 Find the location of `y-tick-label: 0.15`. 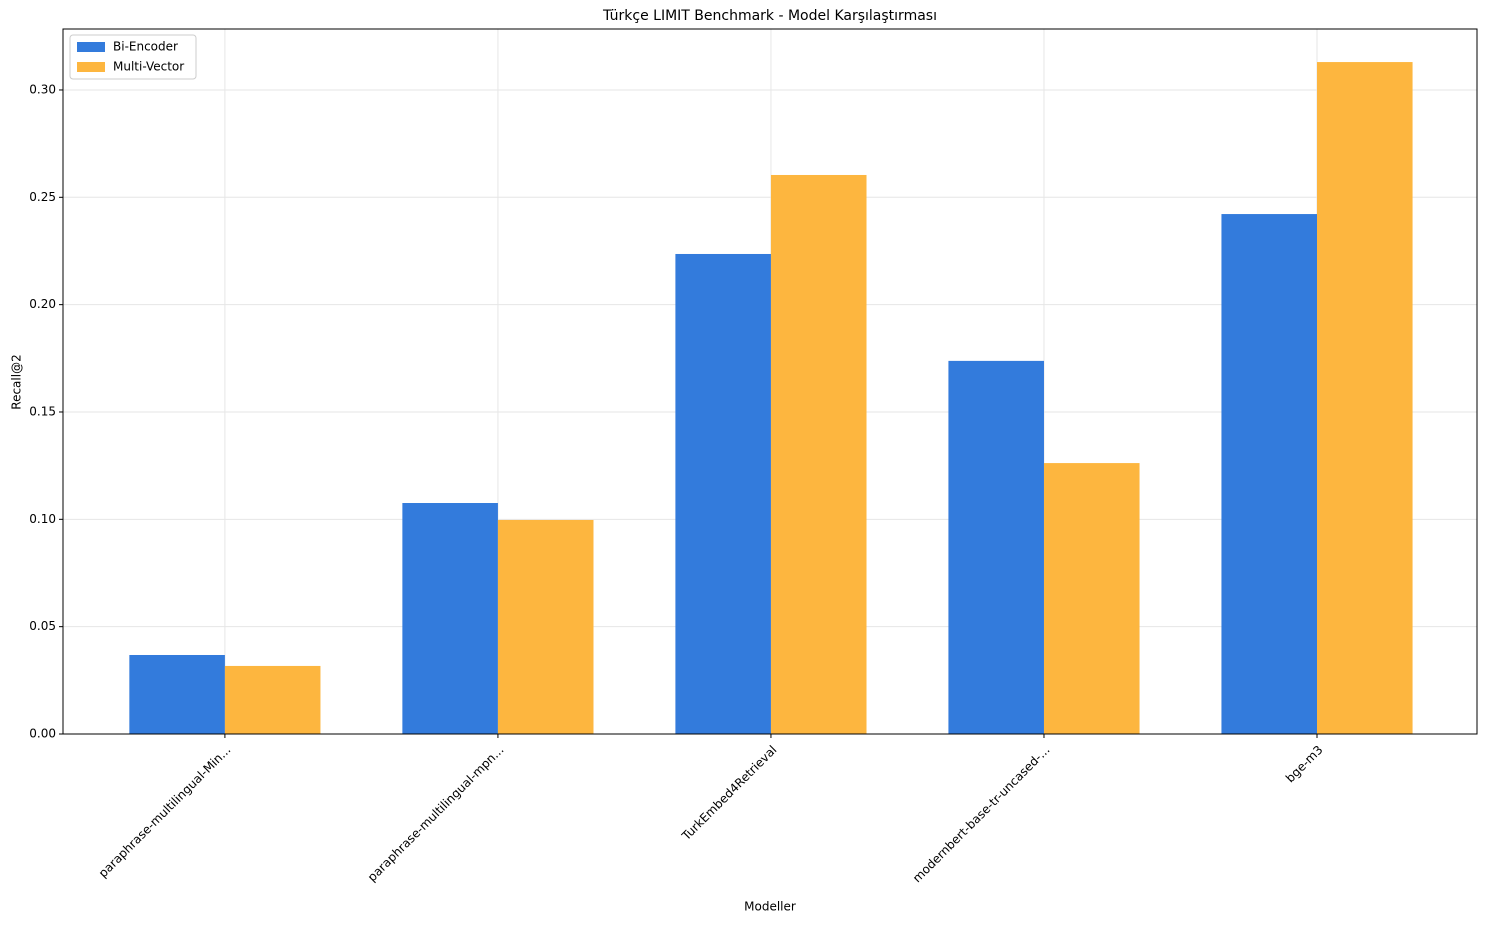

y-tick-label: 0.15 is located at coordinates (42, 411).